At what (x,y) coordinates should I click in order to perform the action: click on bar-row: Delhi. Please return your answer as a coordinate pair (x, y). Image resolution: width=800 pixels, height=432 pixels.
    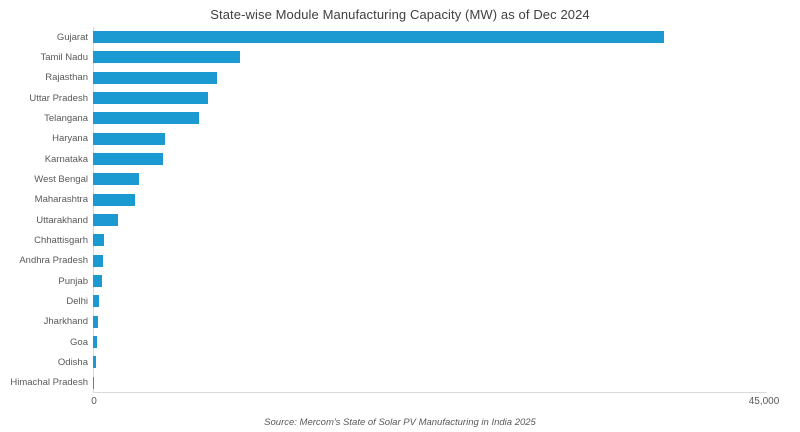
    Looking at the image, I should click on (400, 301).